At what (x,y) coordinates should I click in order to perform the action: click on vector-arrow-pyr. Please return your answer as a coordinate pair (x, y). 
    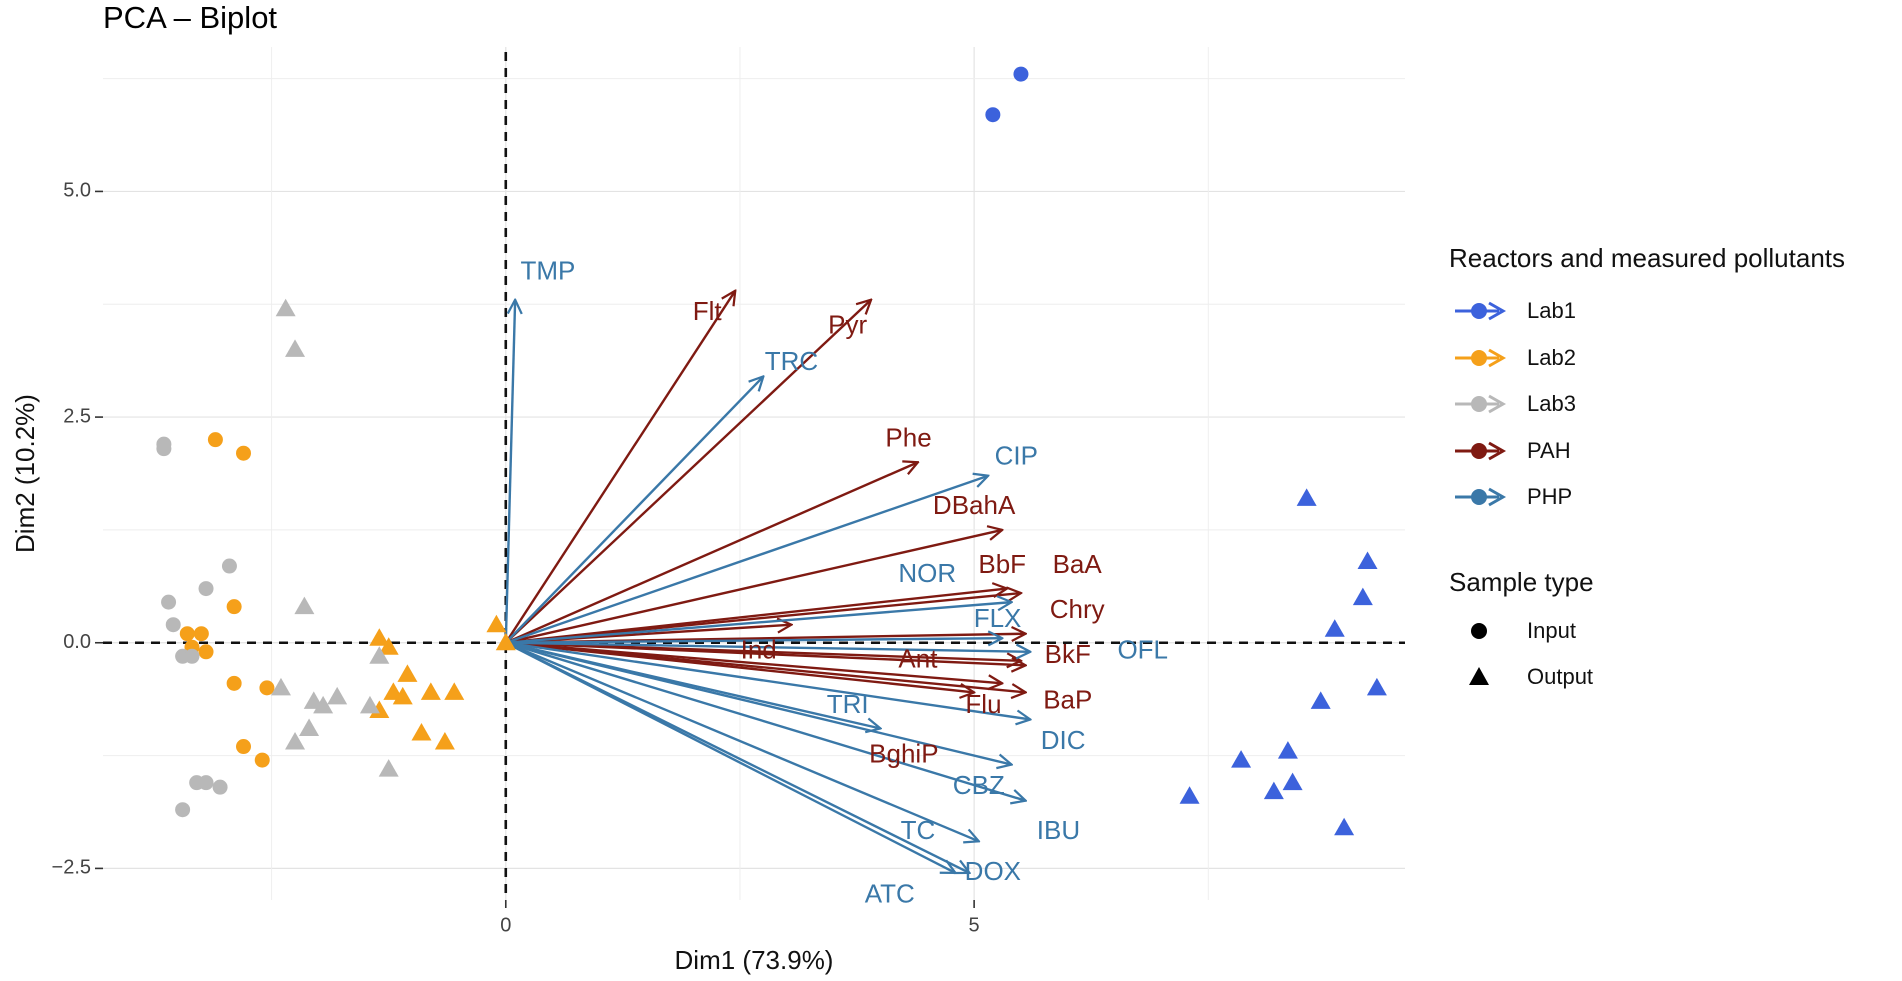
    Looking at the image, I should click on (687, 472).